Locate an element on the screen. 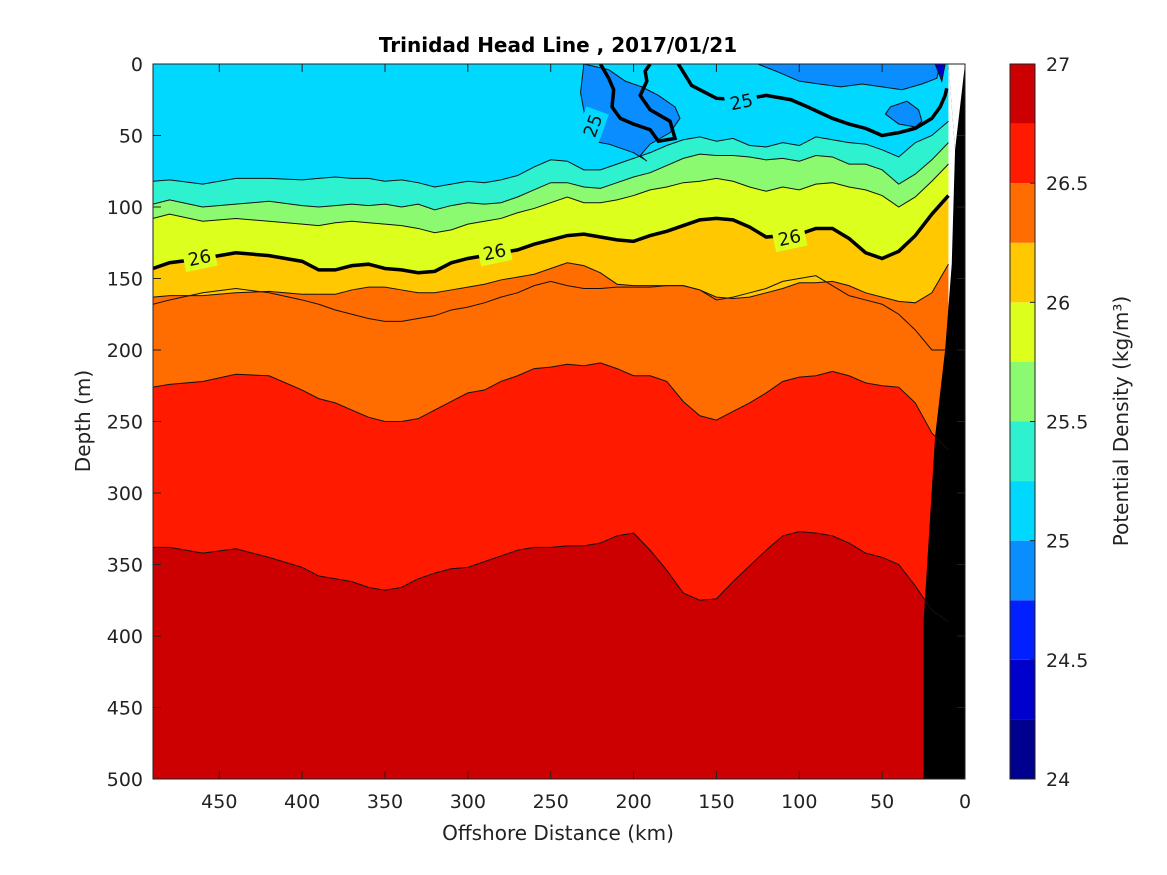 This screenshot has height=875, width=1167. colorbar: 24 24.5 25 25.5 26 26.5 27 is located at coordinates (1048, 422).